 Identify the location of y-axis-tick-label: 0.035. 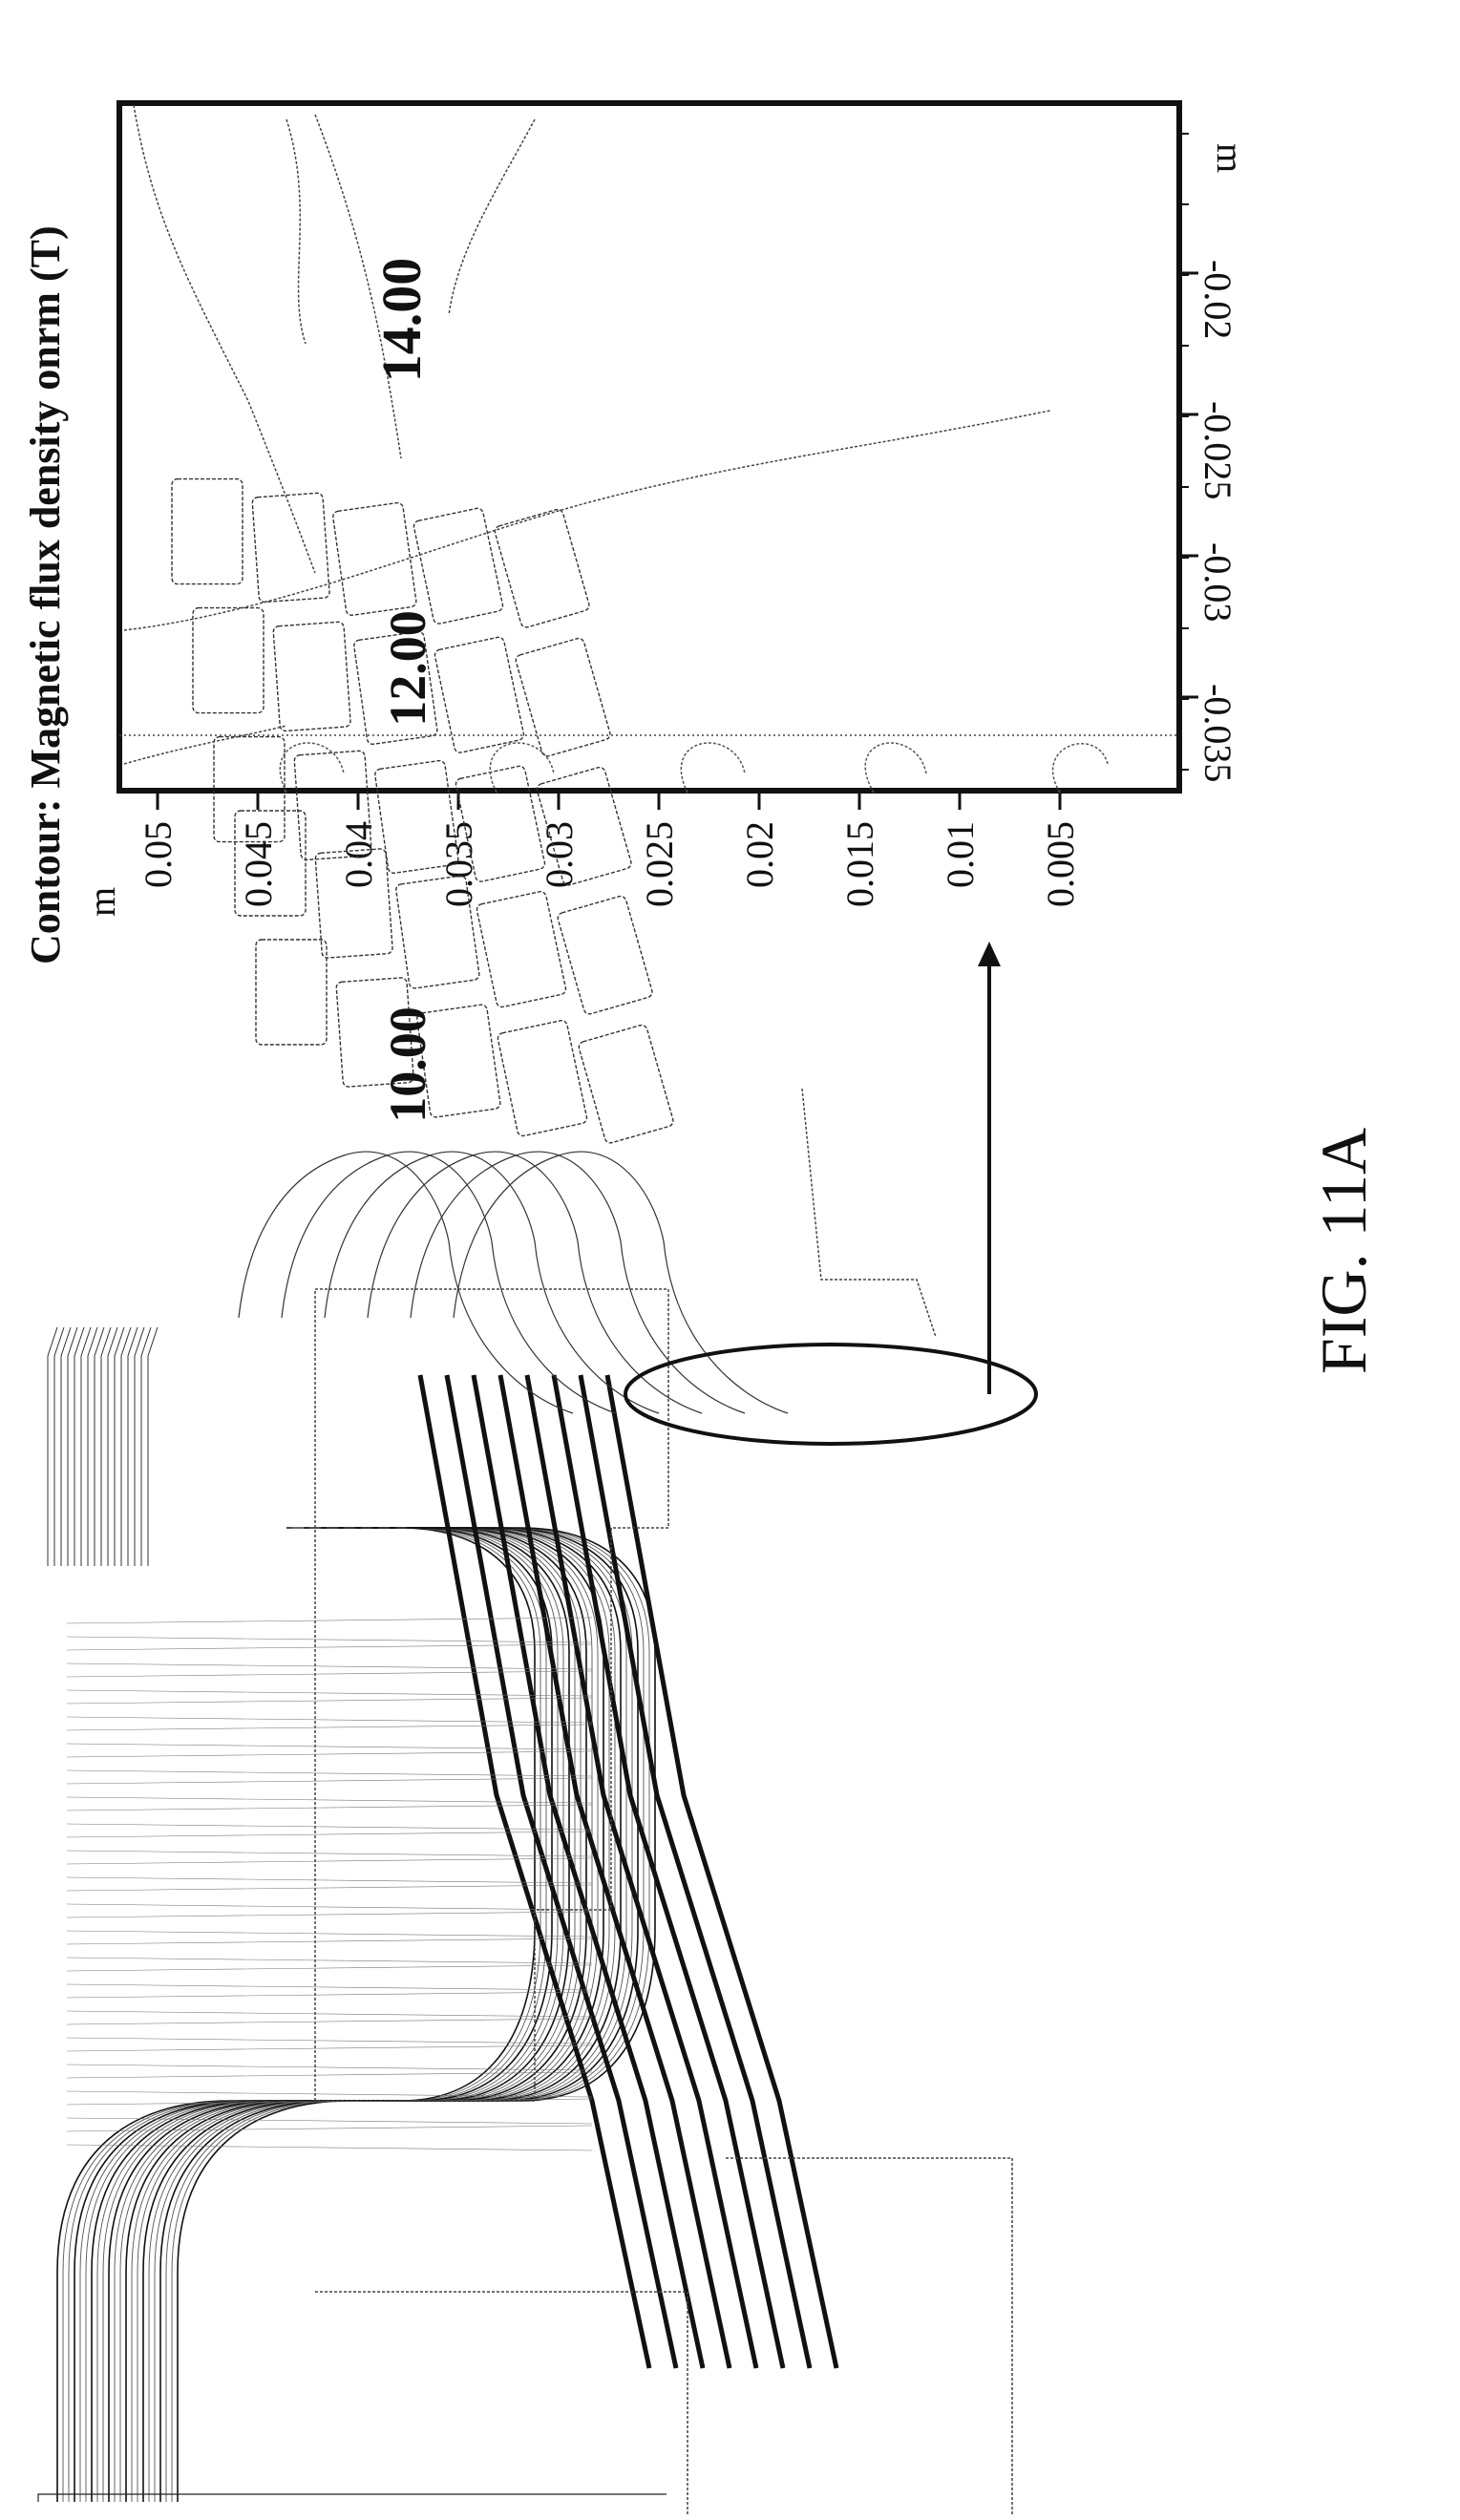
(458, 864).